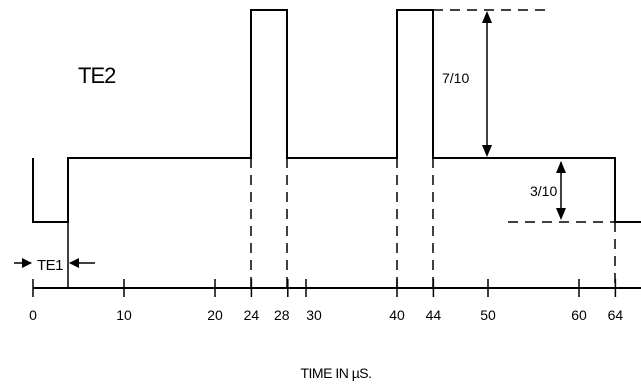 The height and width of the screenshot is (392, 641). Describe the element at coordinates (487, 84) in the screenshot. I see `upper-amplitude-arrow` at that location.